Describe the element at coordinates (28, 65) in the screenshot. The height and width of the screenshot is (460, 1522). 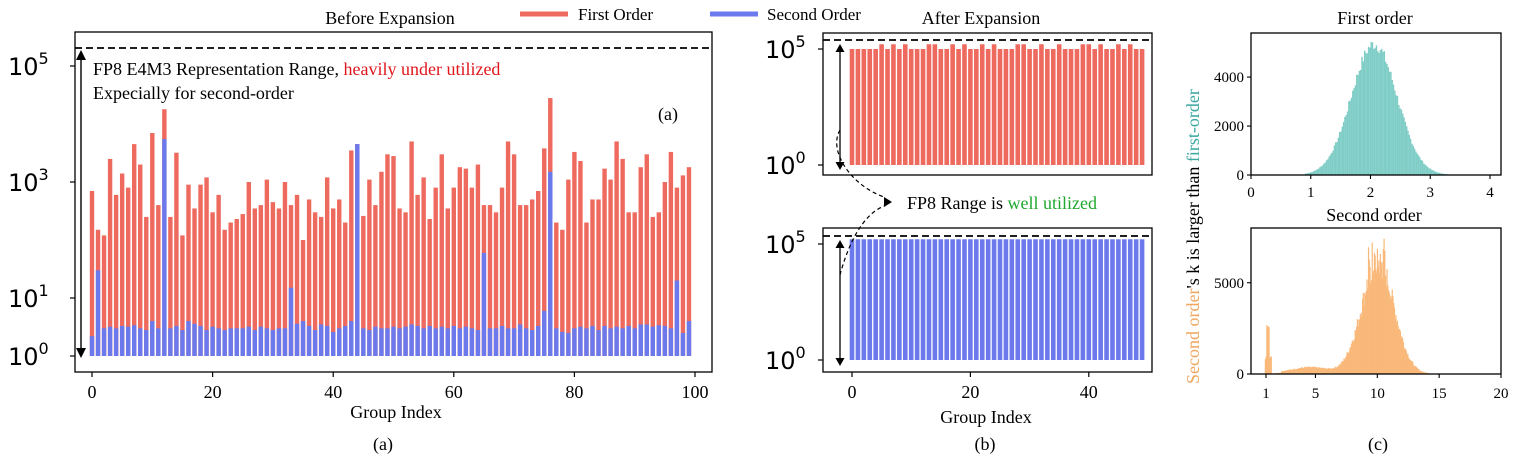
I see `ytick-label: 105` at that location.